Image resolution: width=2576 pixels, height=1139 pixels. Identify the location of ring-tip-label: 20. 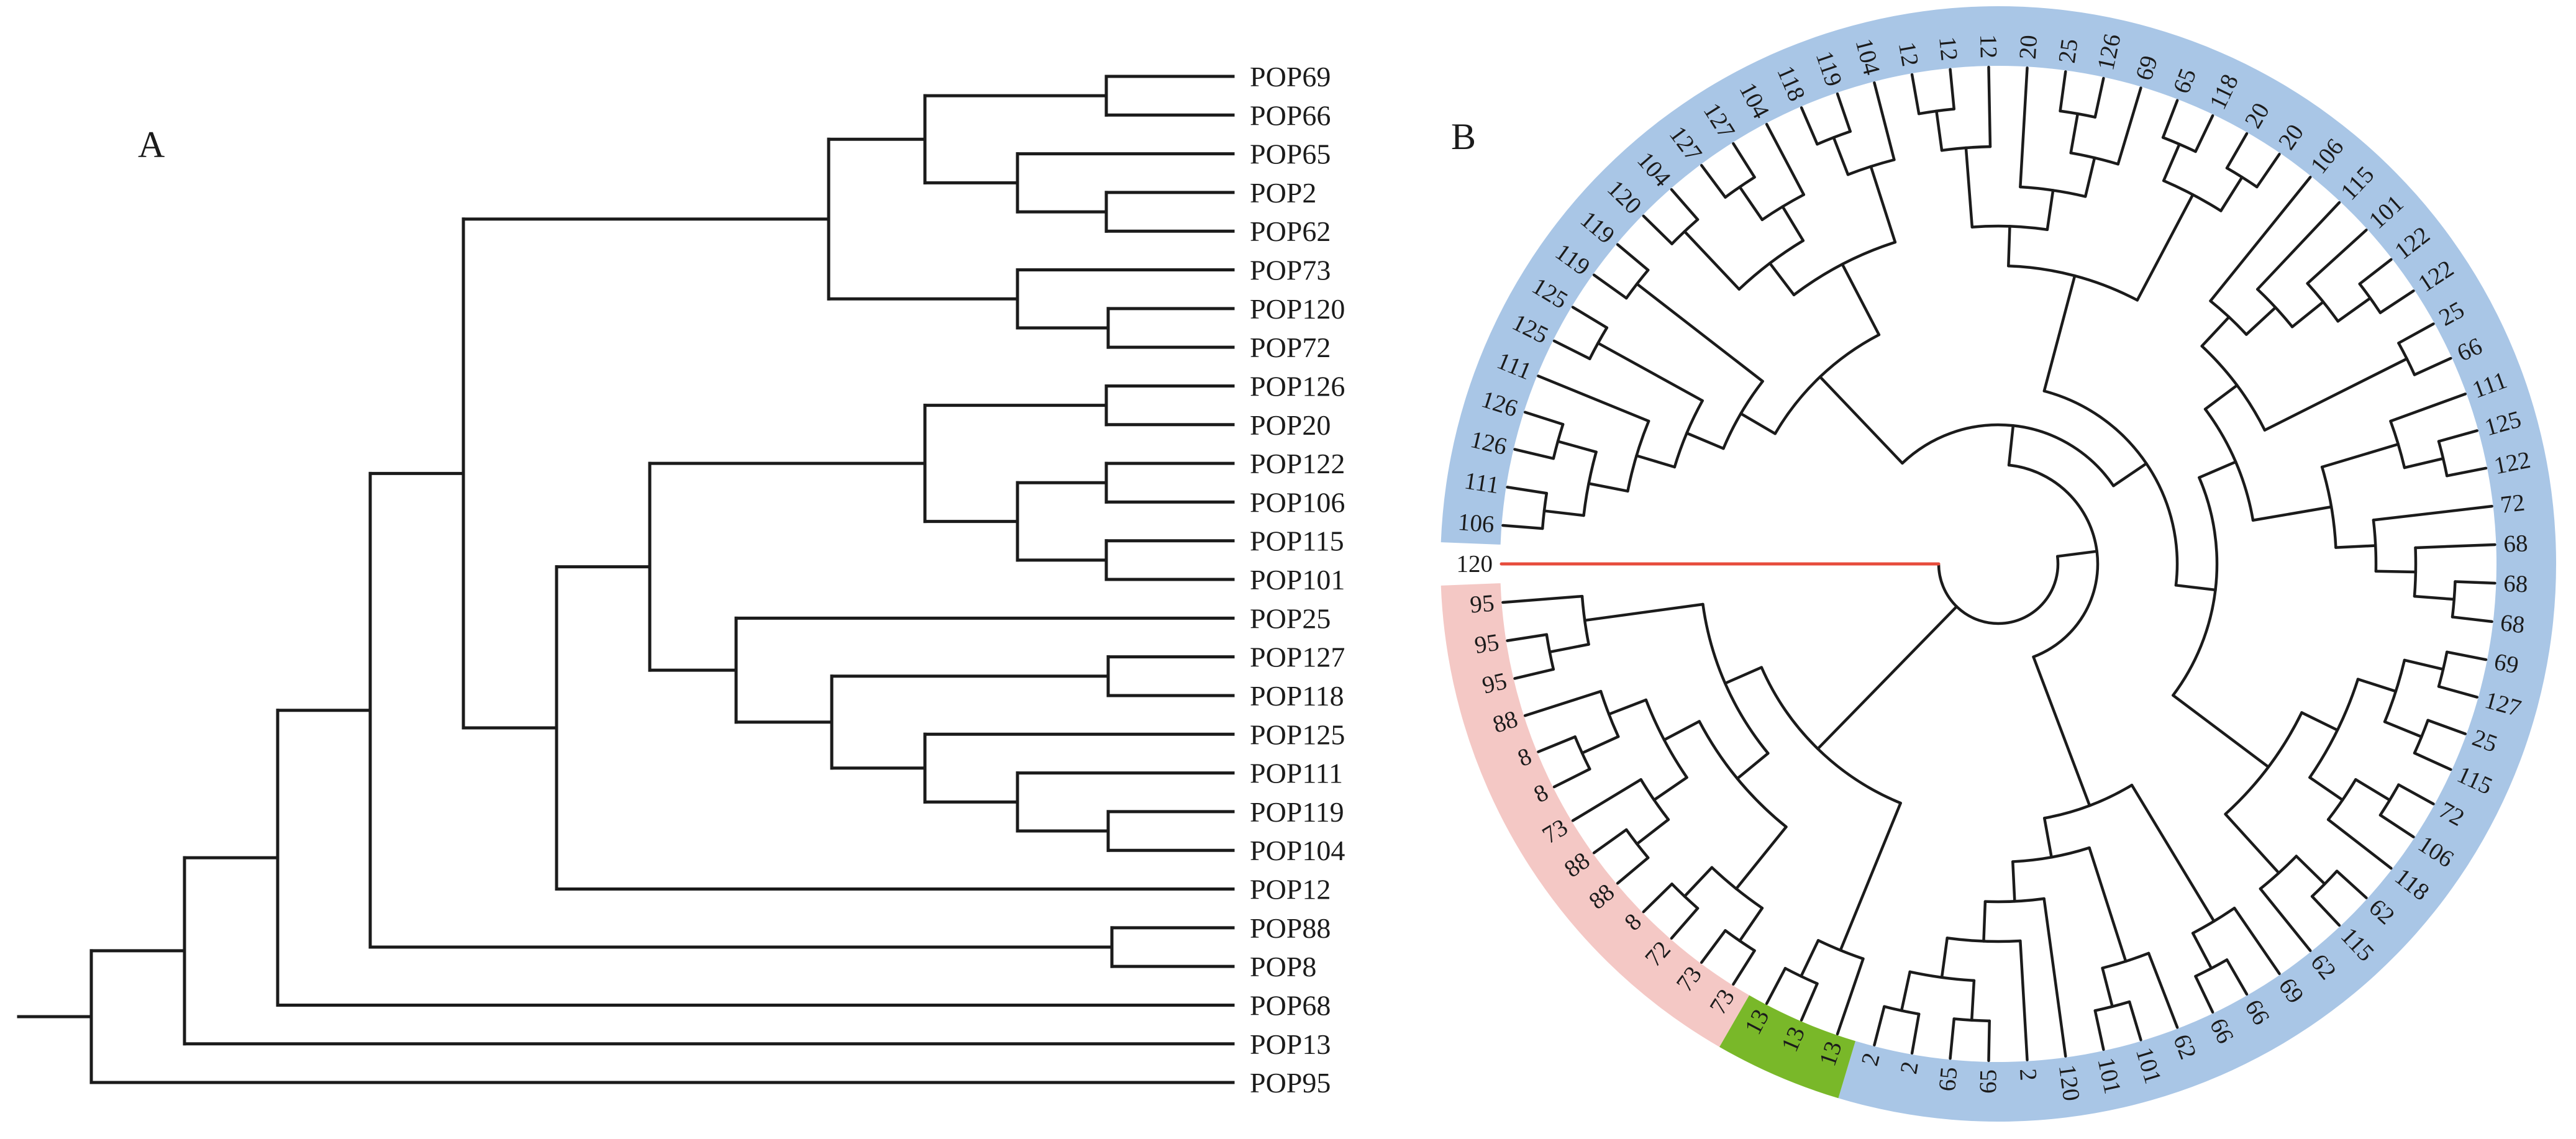
(2028, 47).